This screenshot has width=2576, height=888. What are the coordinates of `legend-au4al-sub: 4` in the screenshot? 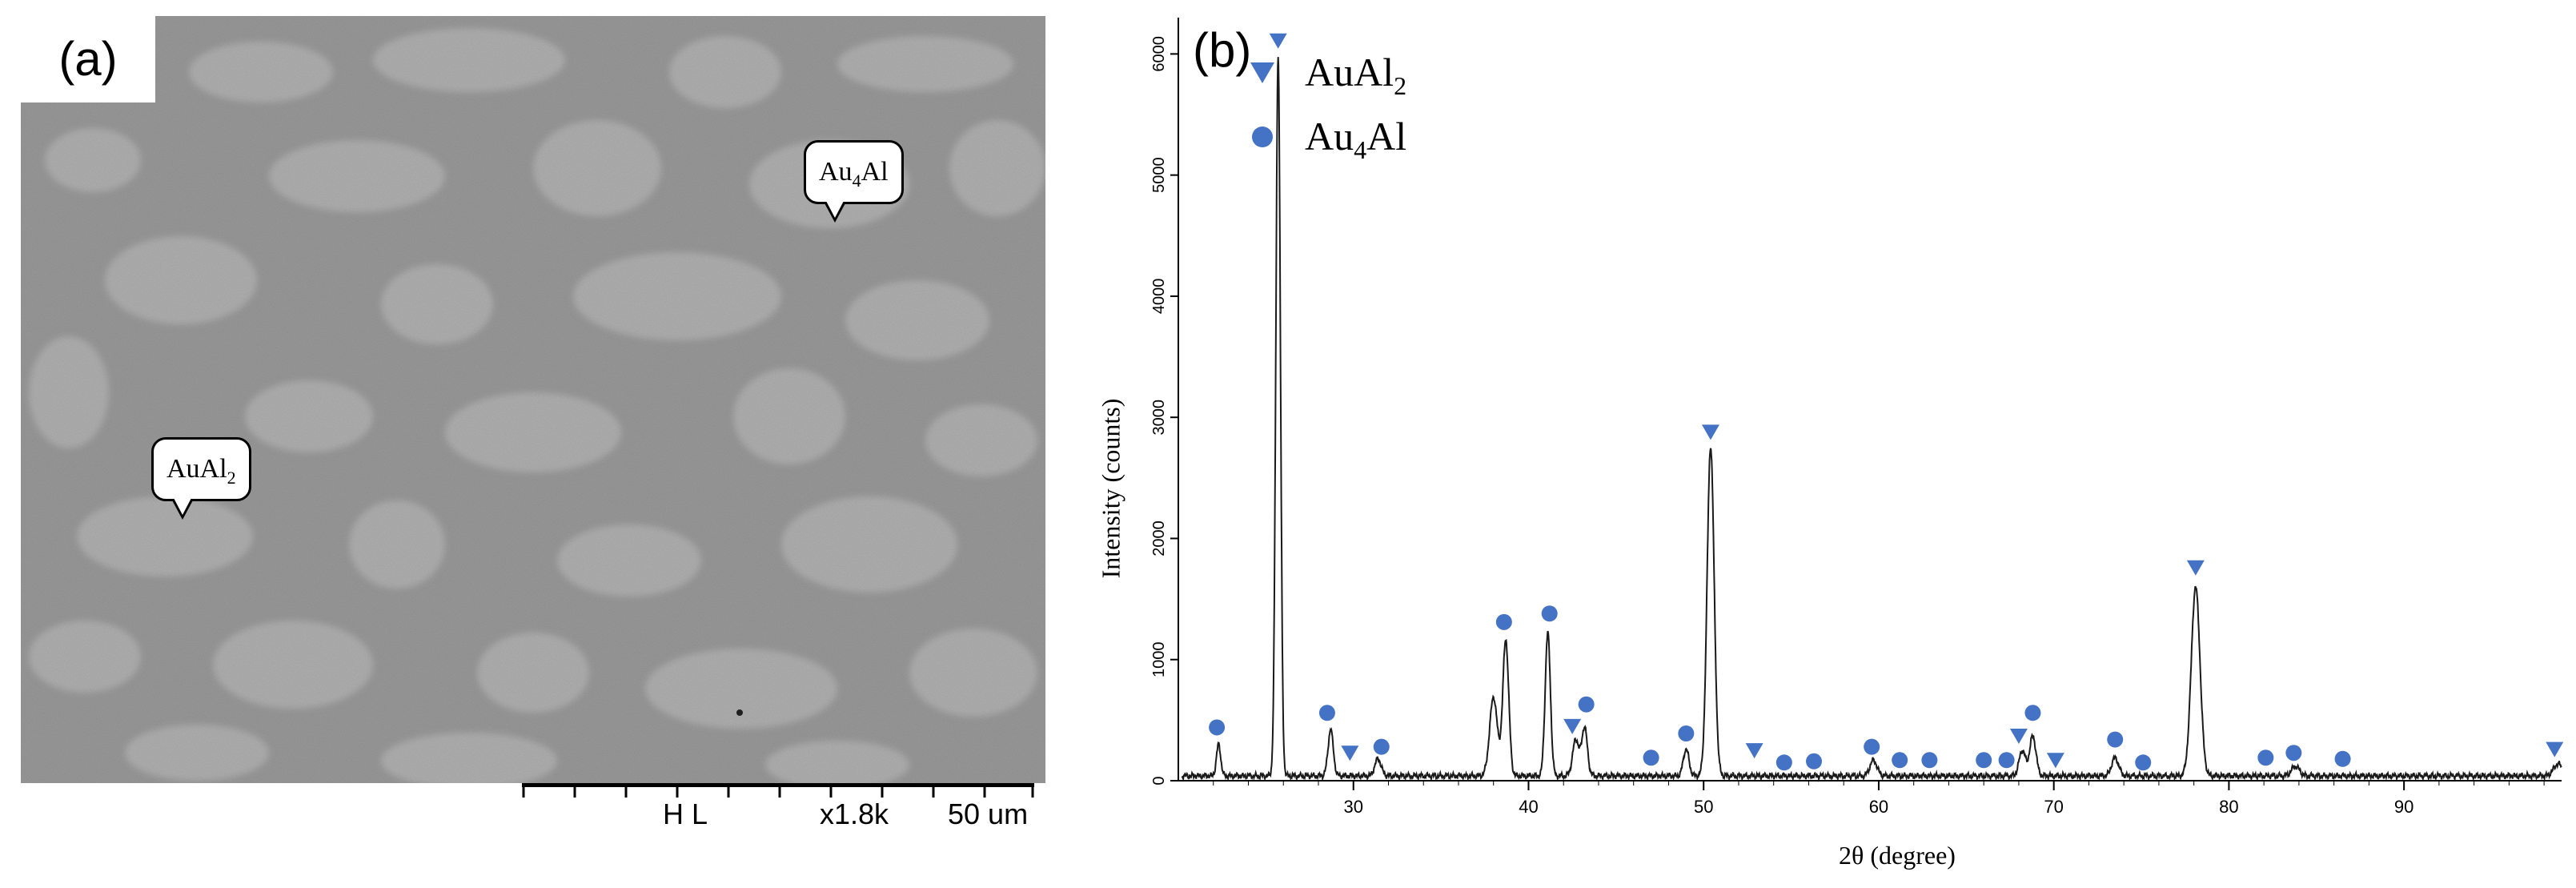 It's located at (1360, 149).